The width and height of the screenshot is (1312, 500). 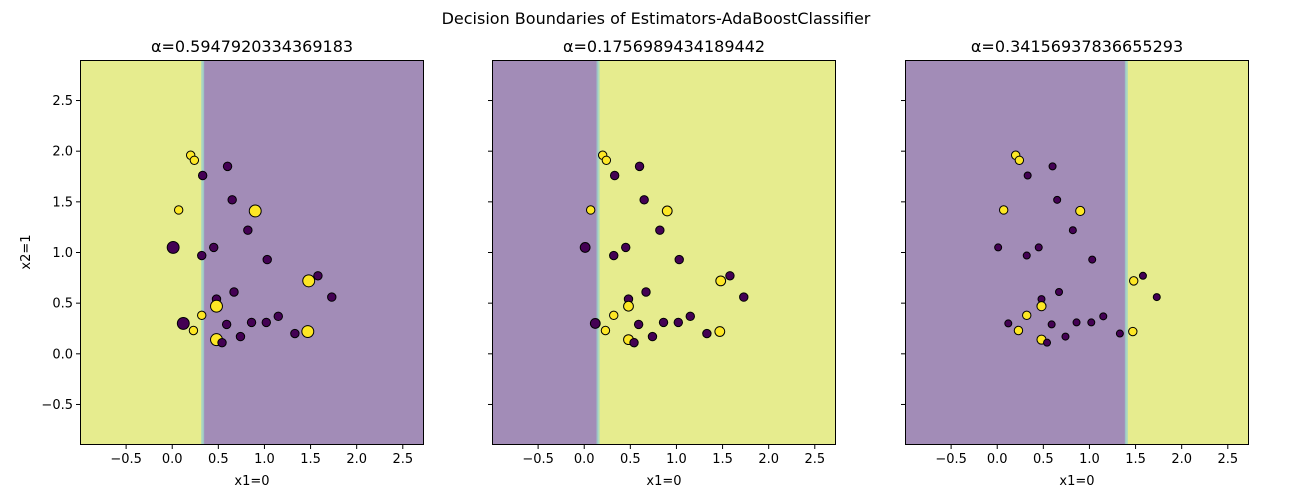 I want to click on y-tick-label: 0.0, so click(x=62, y=354).